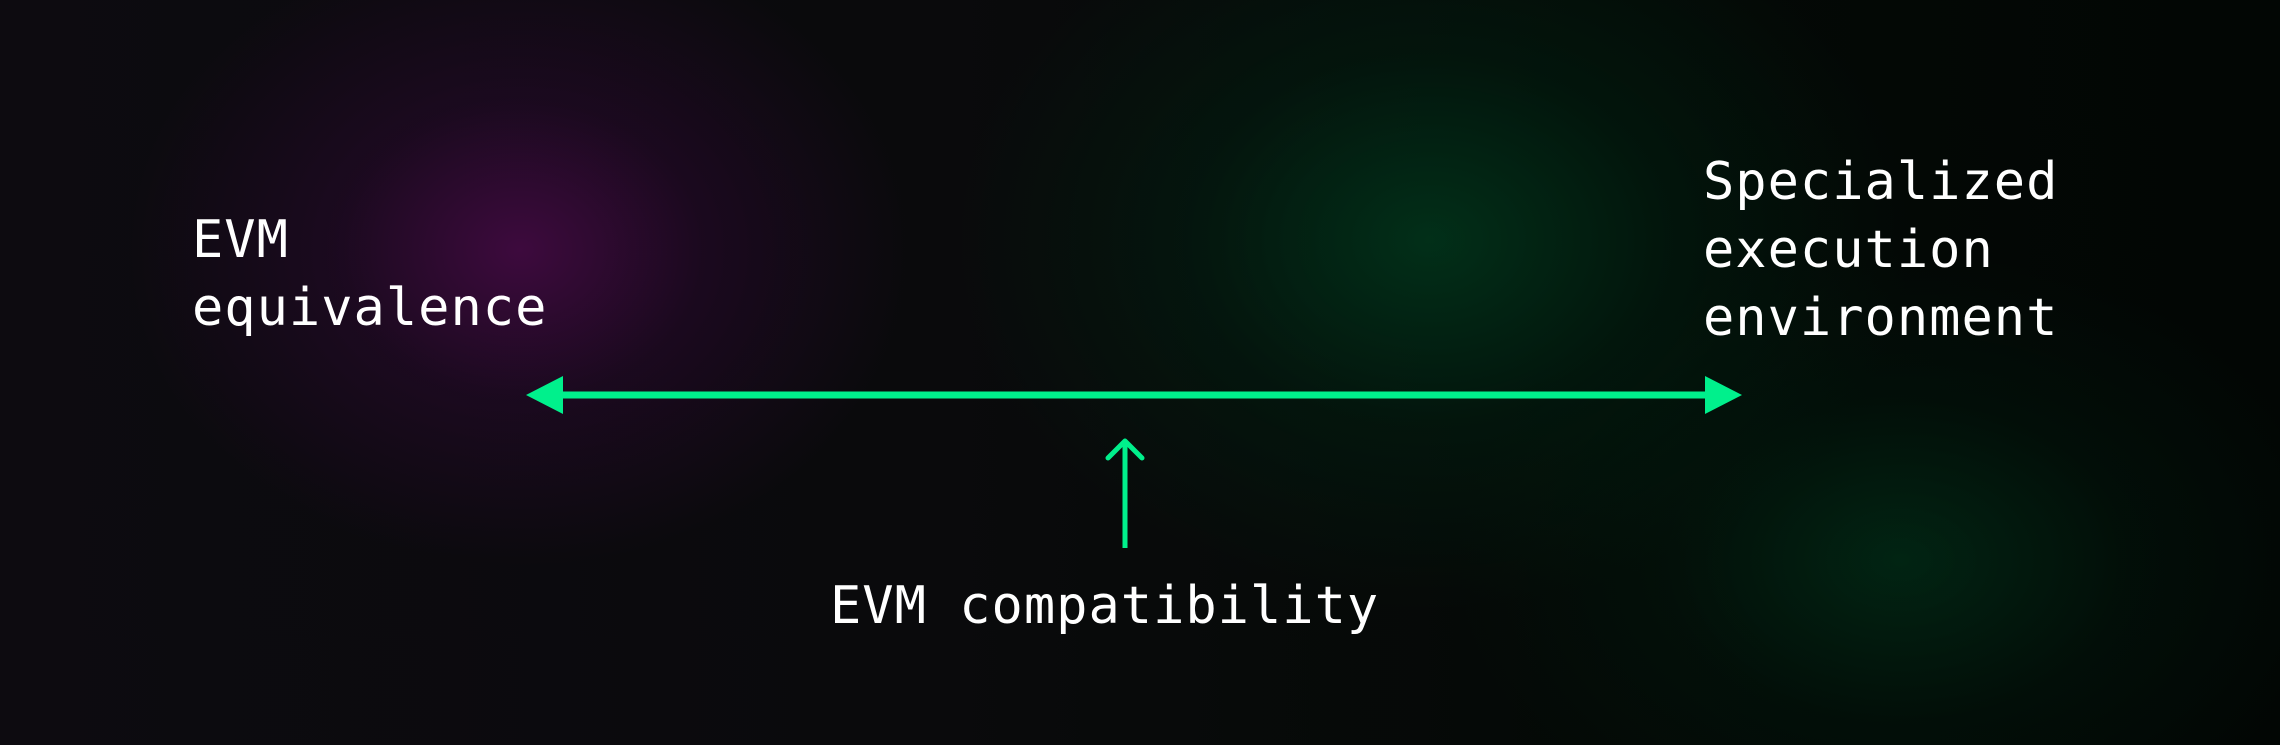 This screenshot has width=2280, height=745. I want to click on up-arrow-icon, so click(1125, 493).